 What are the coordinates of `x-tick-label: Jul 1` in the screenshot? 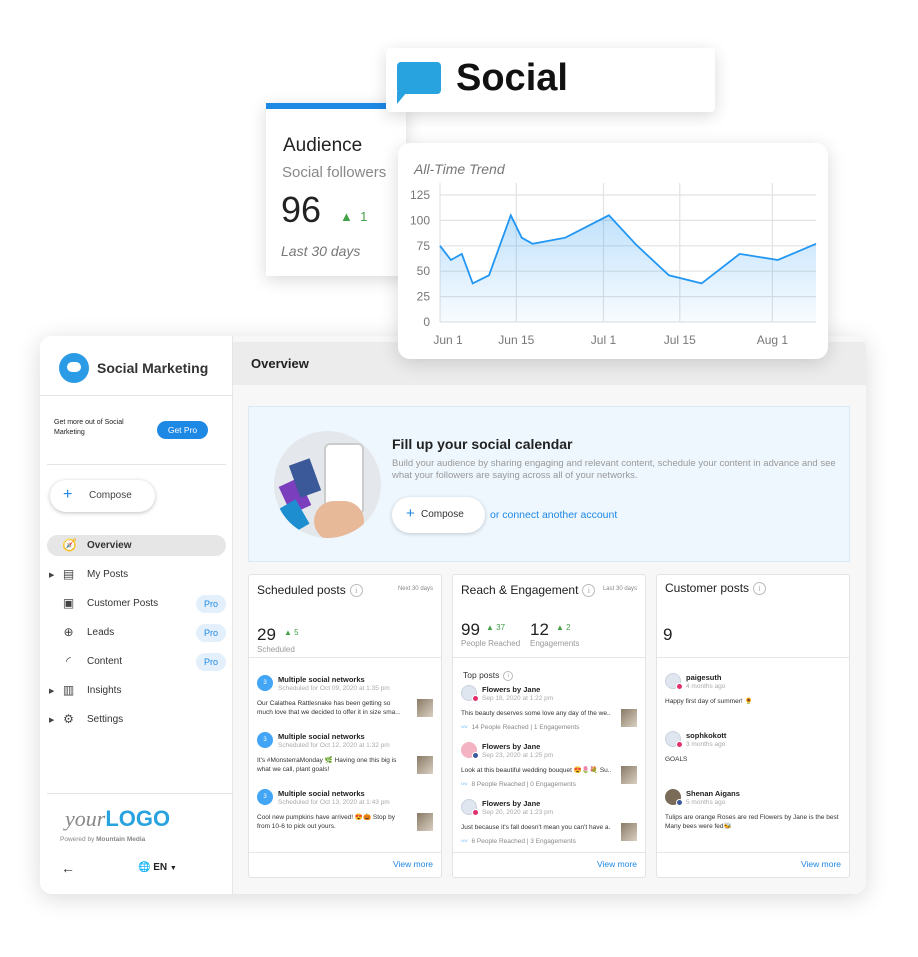 It's located at (604, 340).